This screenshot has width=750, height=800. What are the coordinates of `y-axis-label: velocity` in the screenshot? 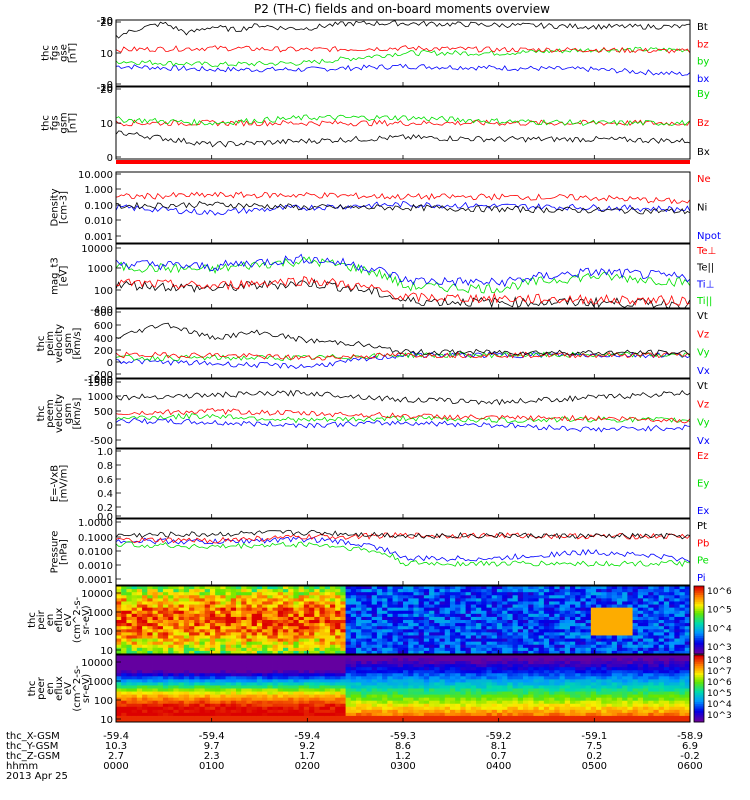 It's located at (59, 413).